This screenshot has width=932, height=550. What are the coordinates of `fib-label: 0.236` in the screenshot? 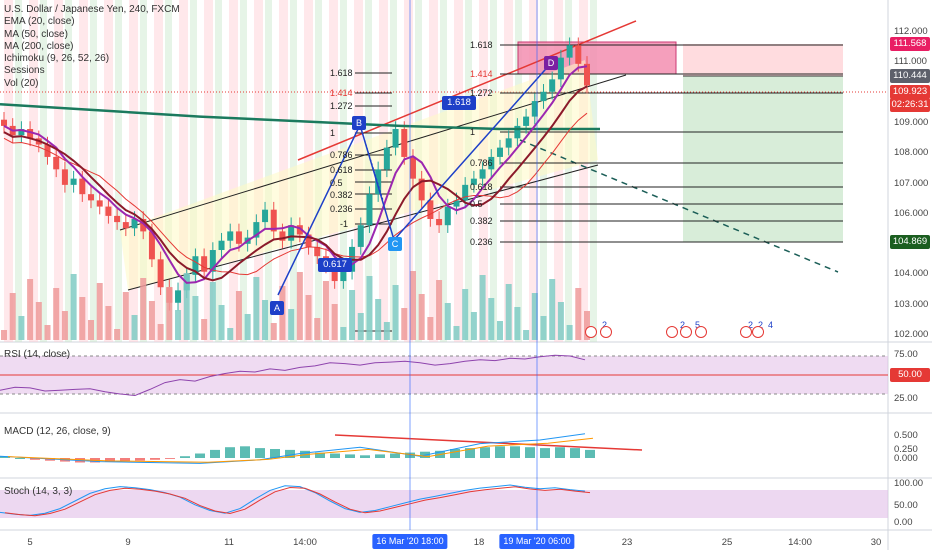 It's located at (341, 209).